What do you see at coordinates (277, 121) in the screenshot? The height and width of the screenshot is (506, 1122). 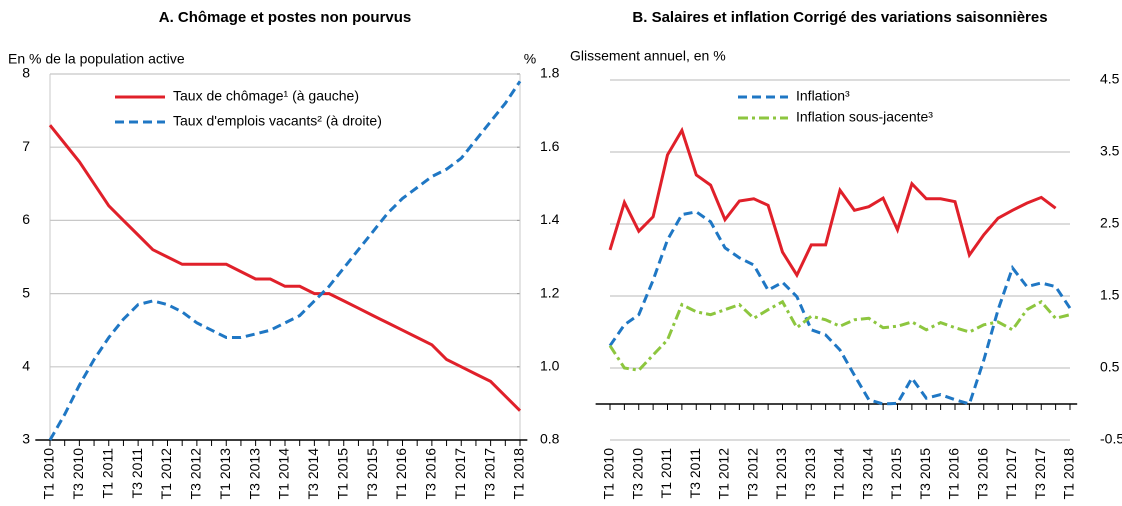 I see `legend-label: Taux d'emplois vacants² (à droite)` at bounding box center [277, 121].